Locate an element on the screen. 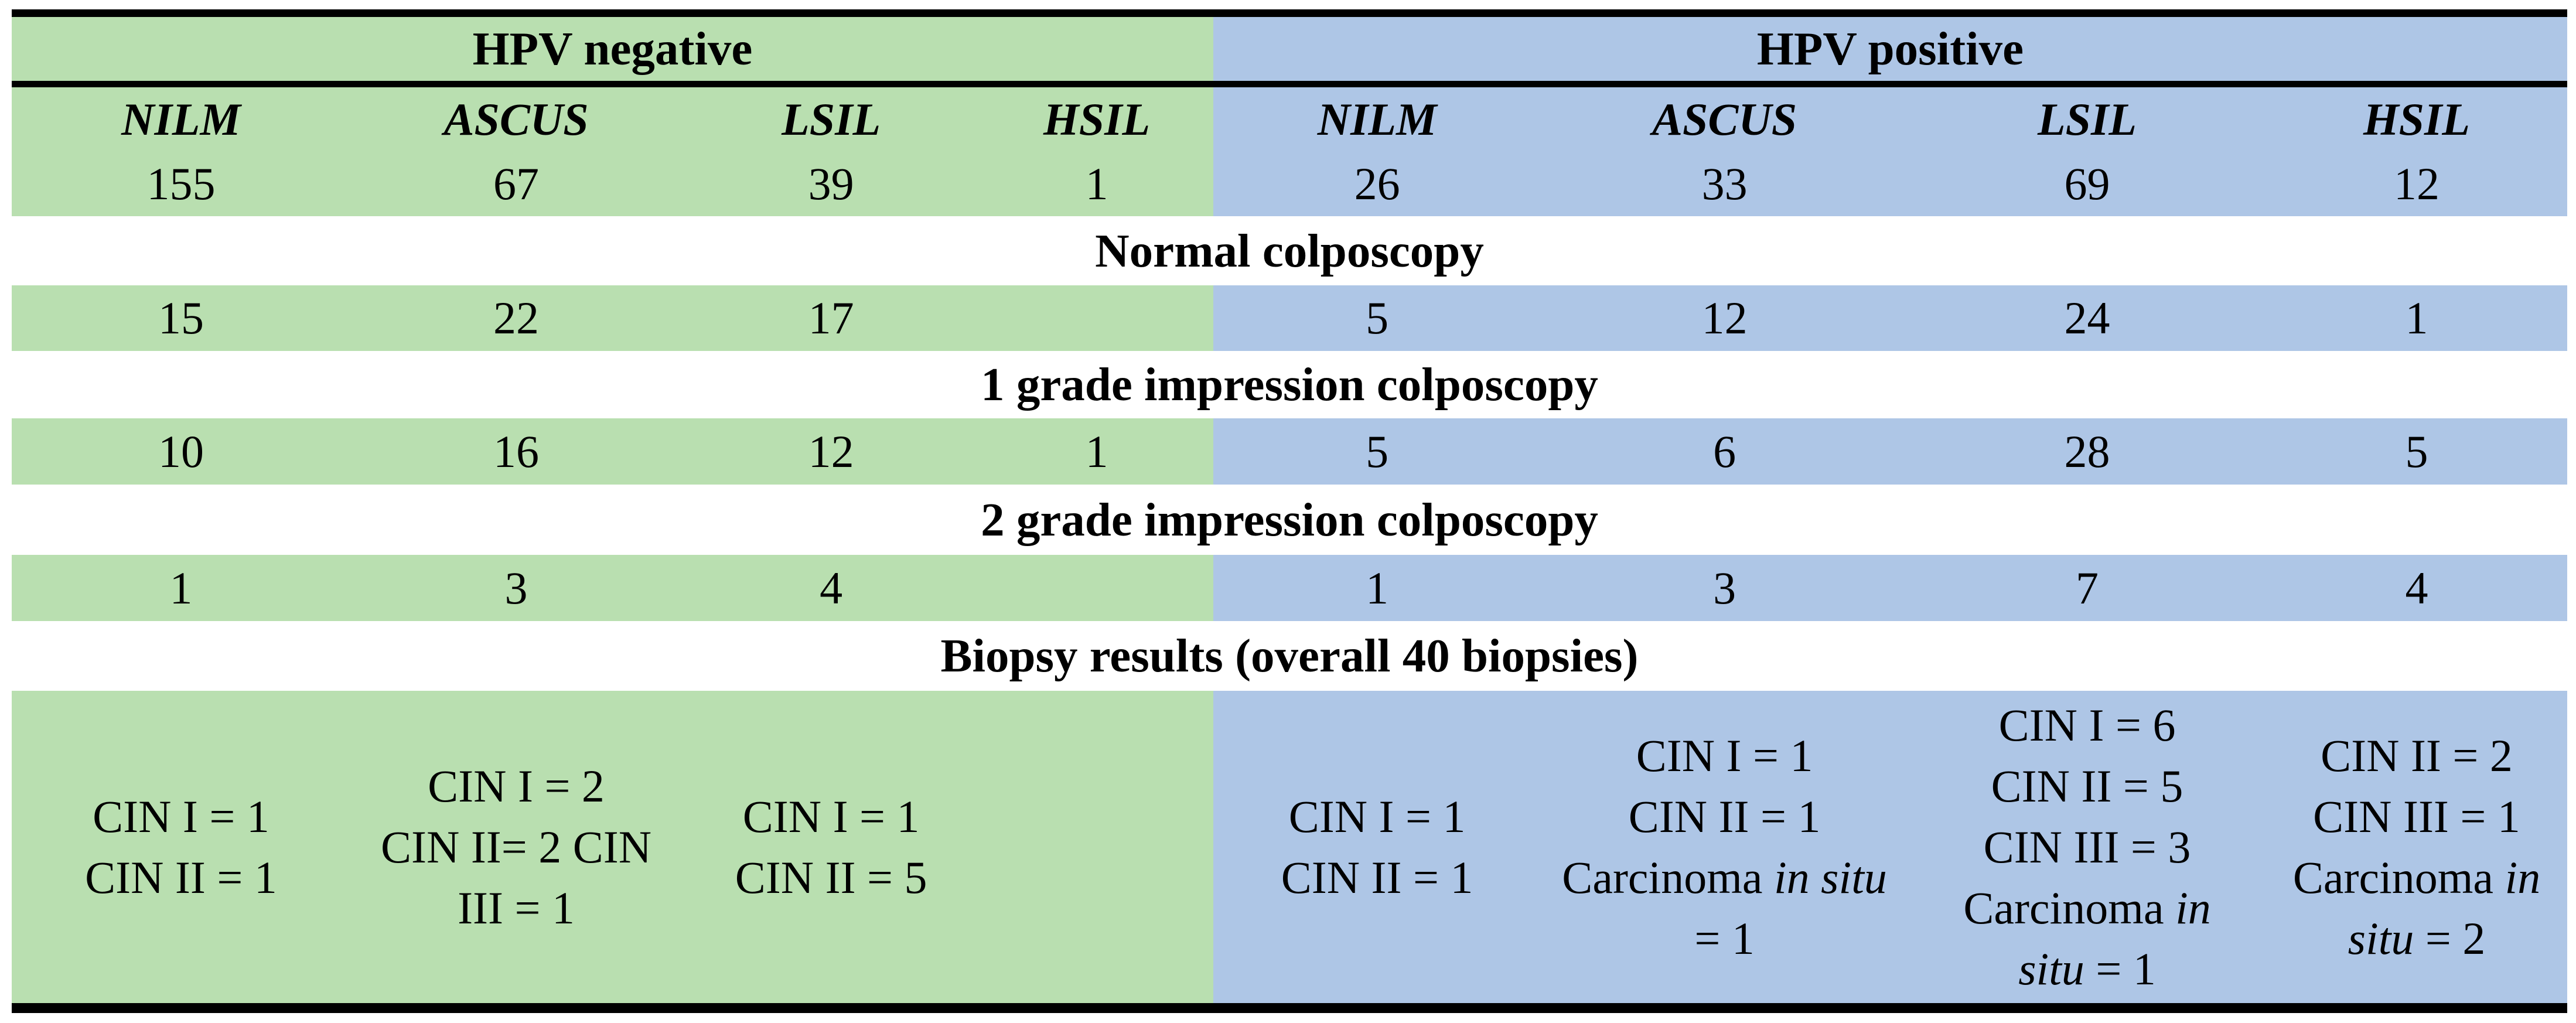 Image resolution: width=2576 pixels, height=1023 pixels. column-neg-lsil: LSIL 39 is located at coordinates (831, 151).